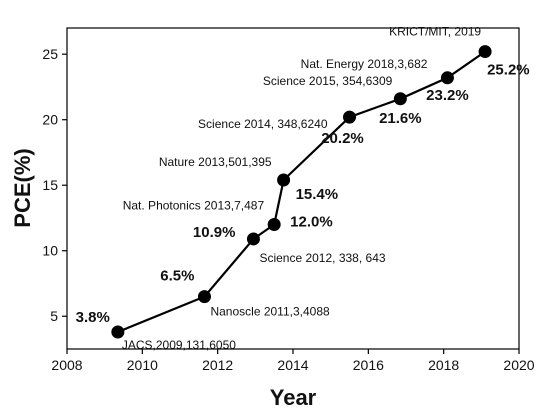 The image size is (550, 418). What do you see at coordinates (364, 64) in the screenshot?
I see `reference-label-7: Nat. Energy 2018,3,682` at bounding box center [364, 64].